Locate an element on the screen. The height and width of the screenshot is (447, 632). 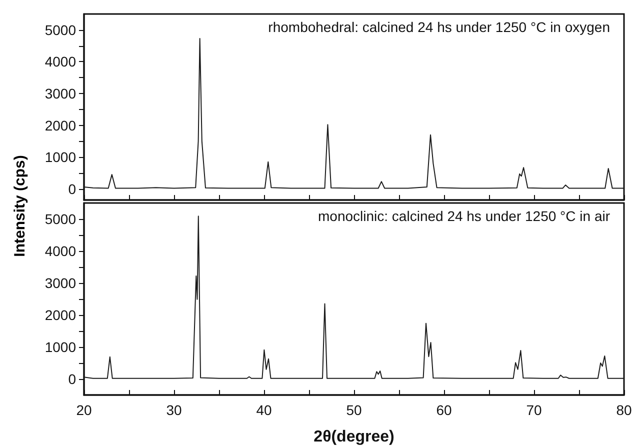
annotation: monoclinic: calcined 24 hs under 1250 °C in air is located at coordinates (464, 216).